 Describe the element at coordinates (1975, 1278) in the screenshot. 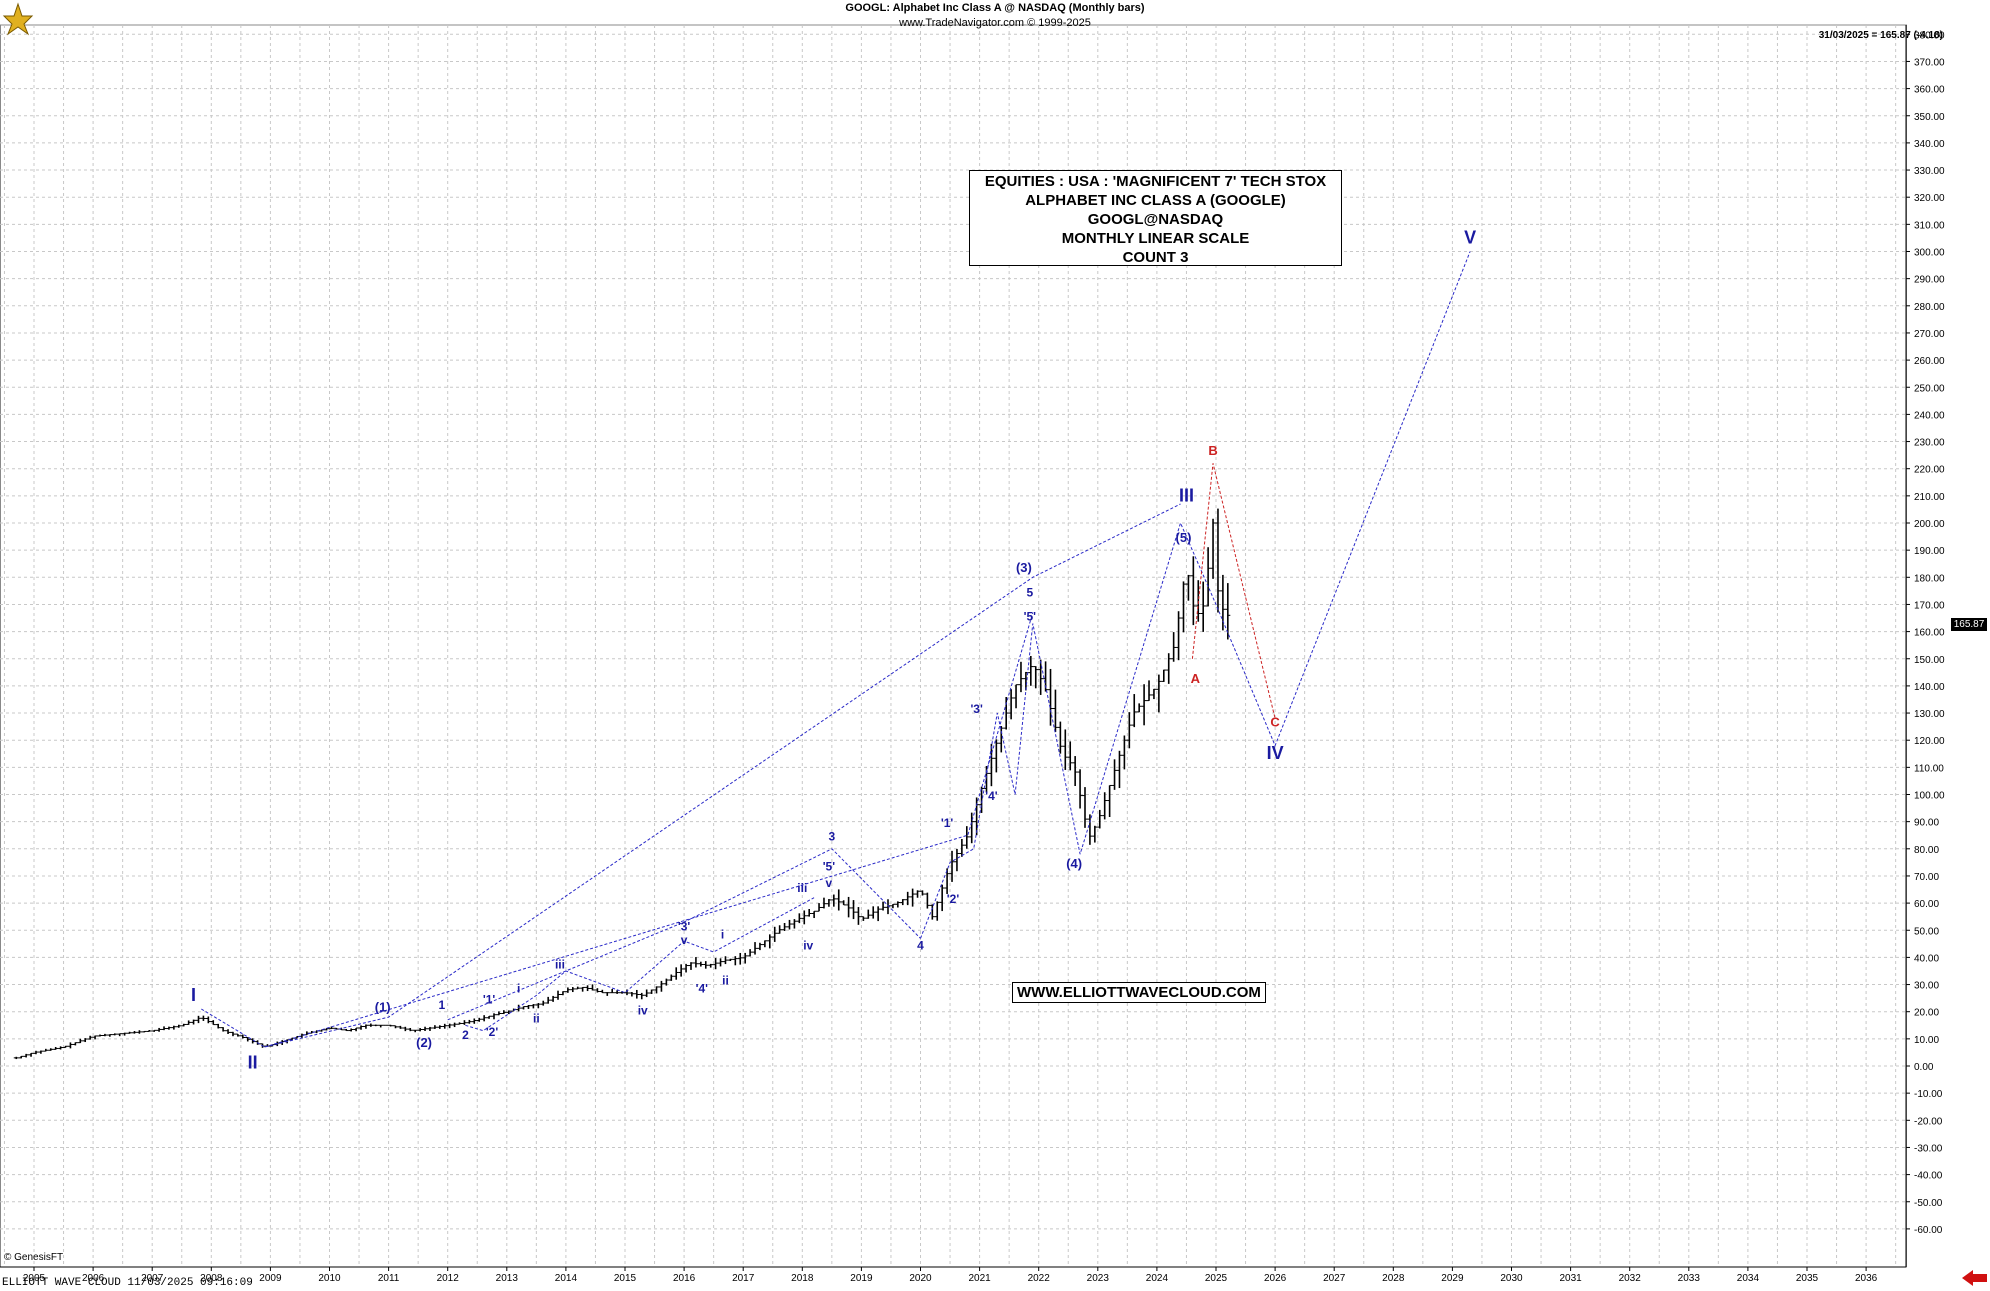

I see `scroll-left-icon` at that location.